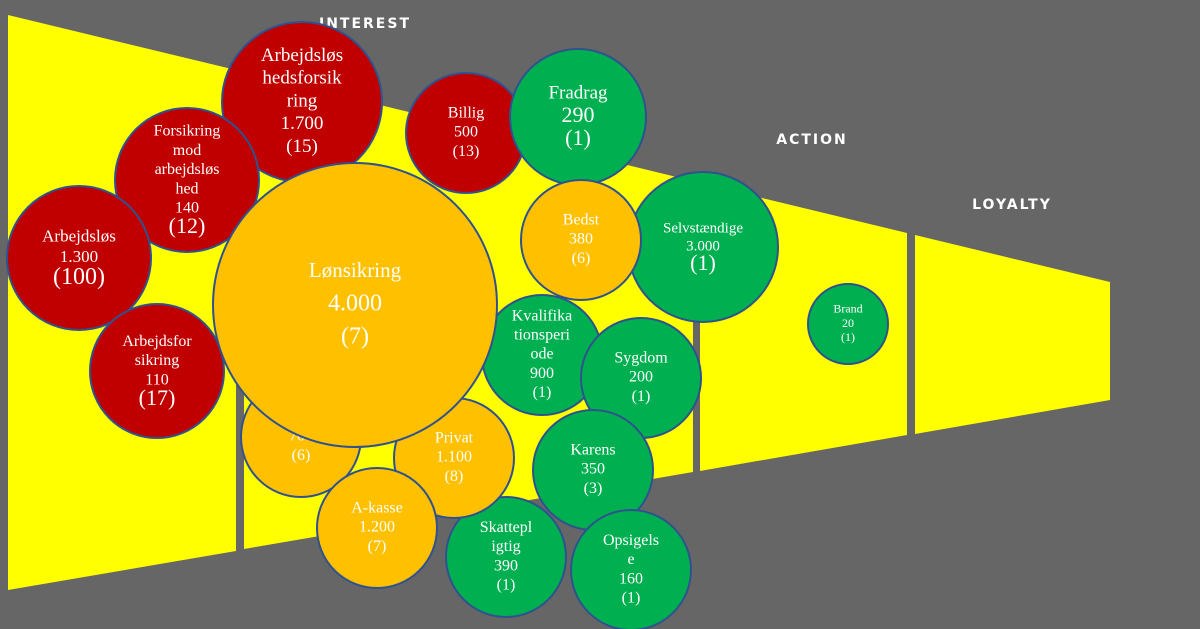 The height and width of the screenshot is (629, 1200). I want to click on bubble-text: Selvstændige, so click(703, 228).